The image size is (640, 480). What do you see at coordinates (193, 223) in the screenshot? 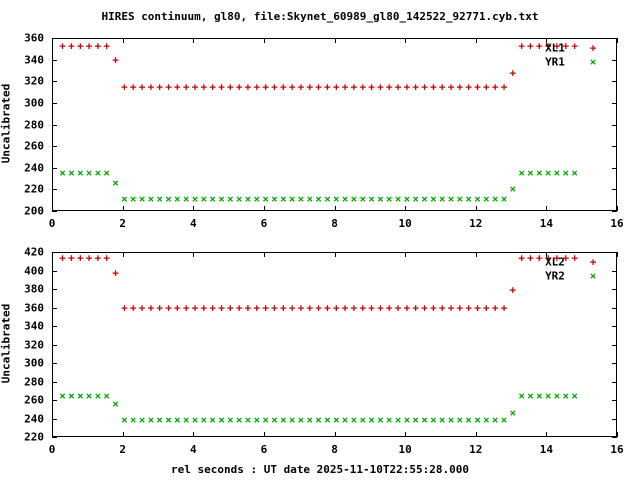
I see `x-tick-label: 4` at bounding box center [193, 223].